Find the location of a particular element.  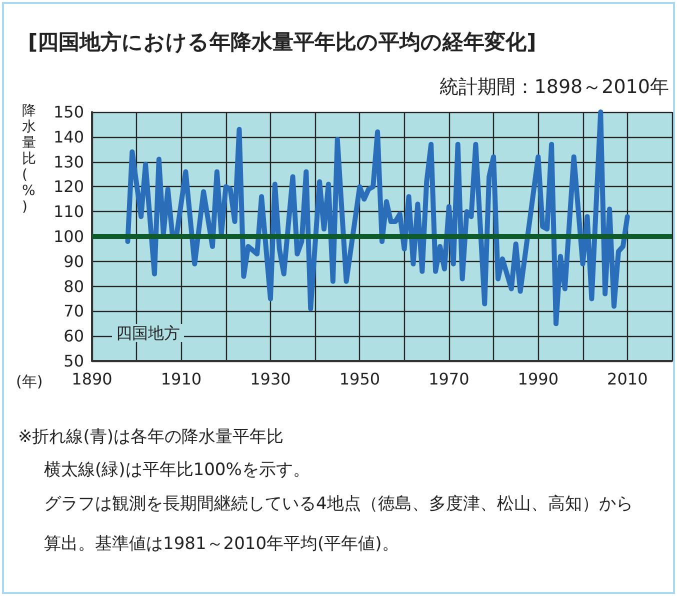

y-tick-label: 150 is located at coordinates (68, 112).